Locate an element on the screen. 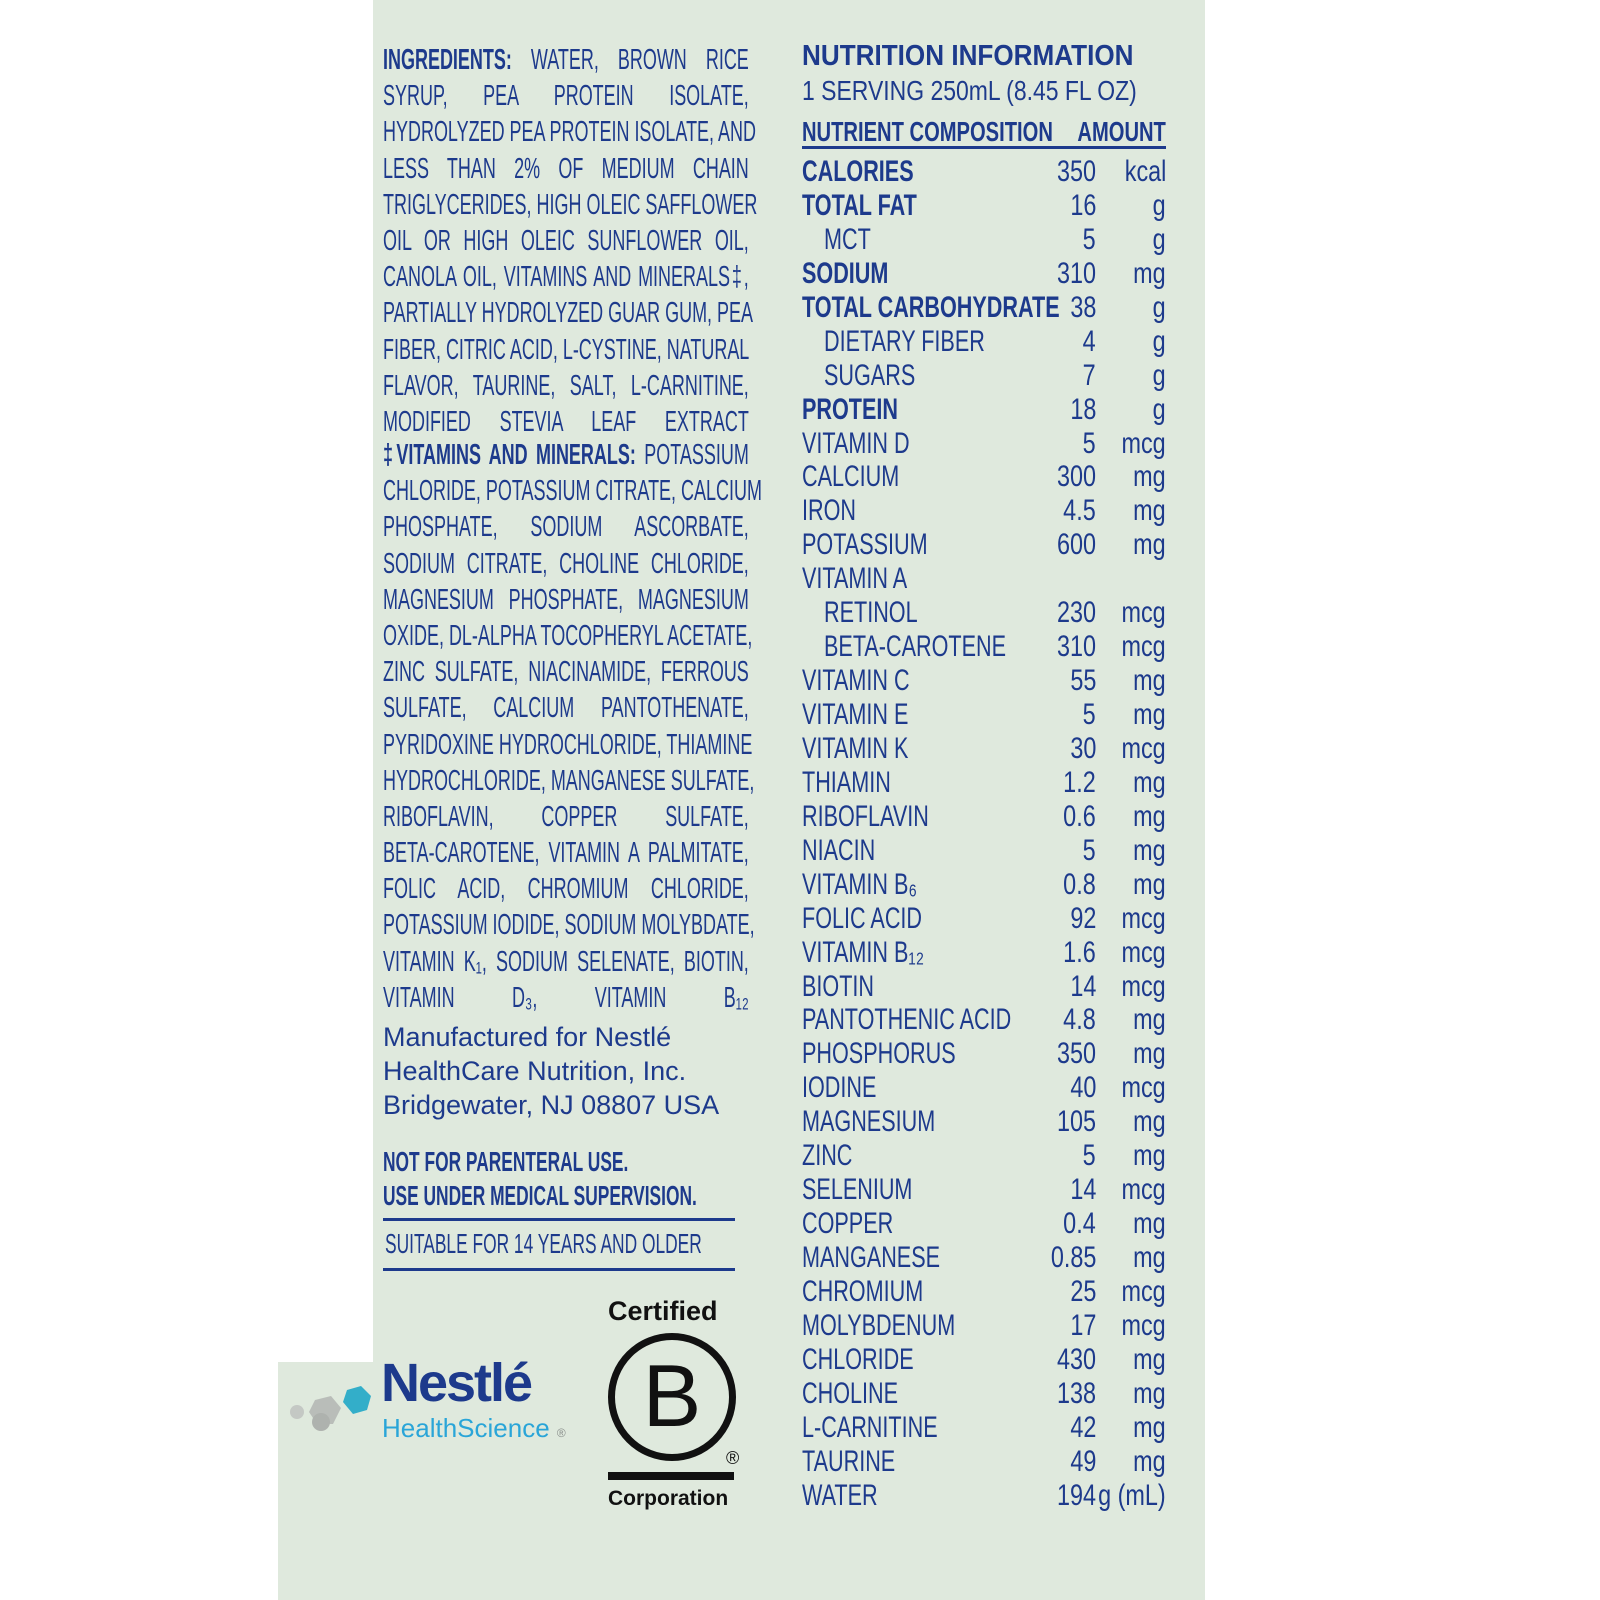 This screenshot has height=1600, width=1600. nutrient-row: VITAMIN E 5 mg is located at coordinates (984, 715).